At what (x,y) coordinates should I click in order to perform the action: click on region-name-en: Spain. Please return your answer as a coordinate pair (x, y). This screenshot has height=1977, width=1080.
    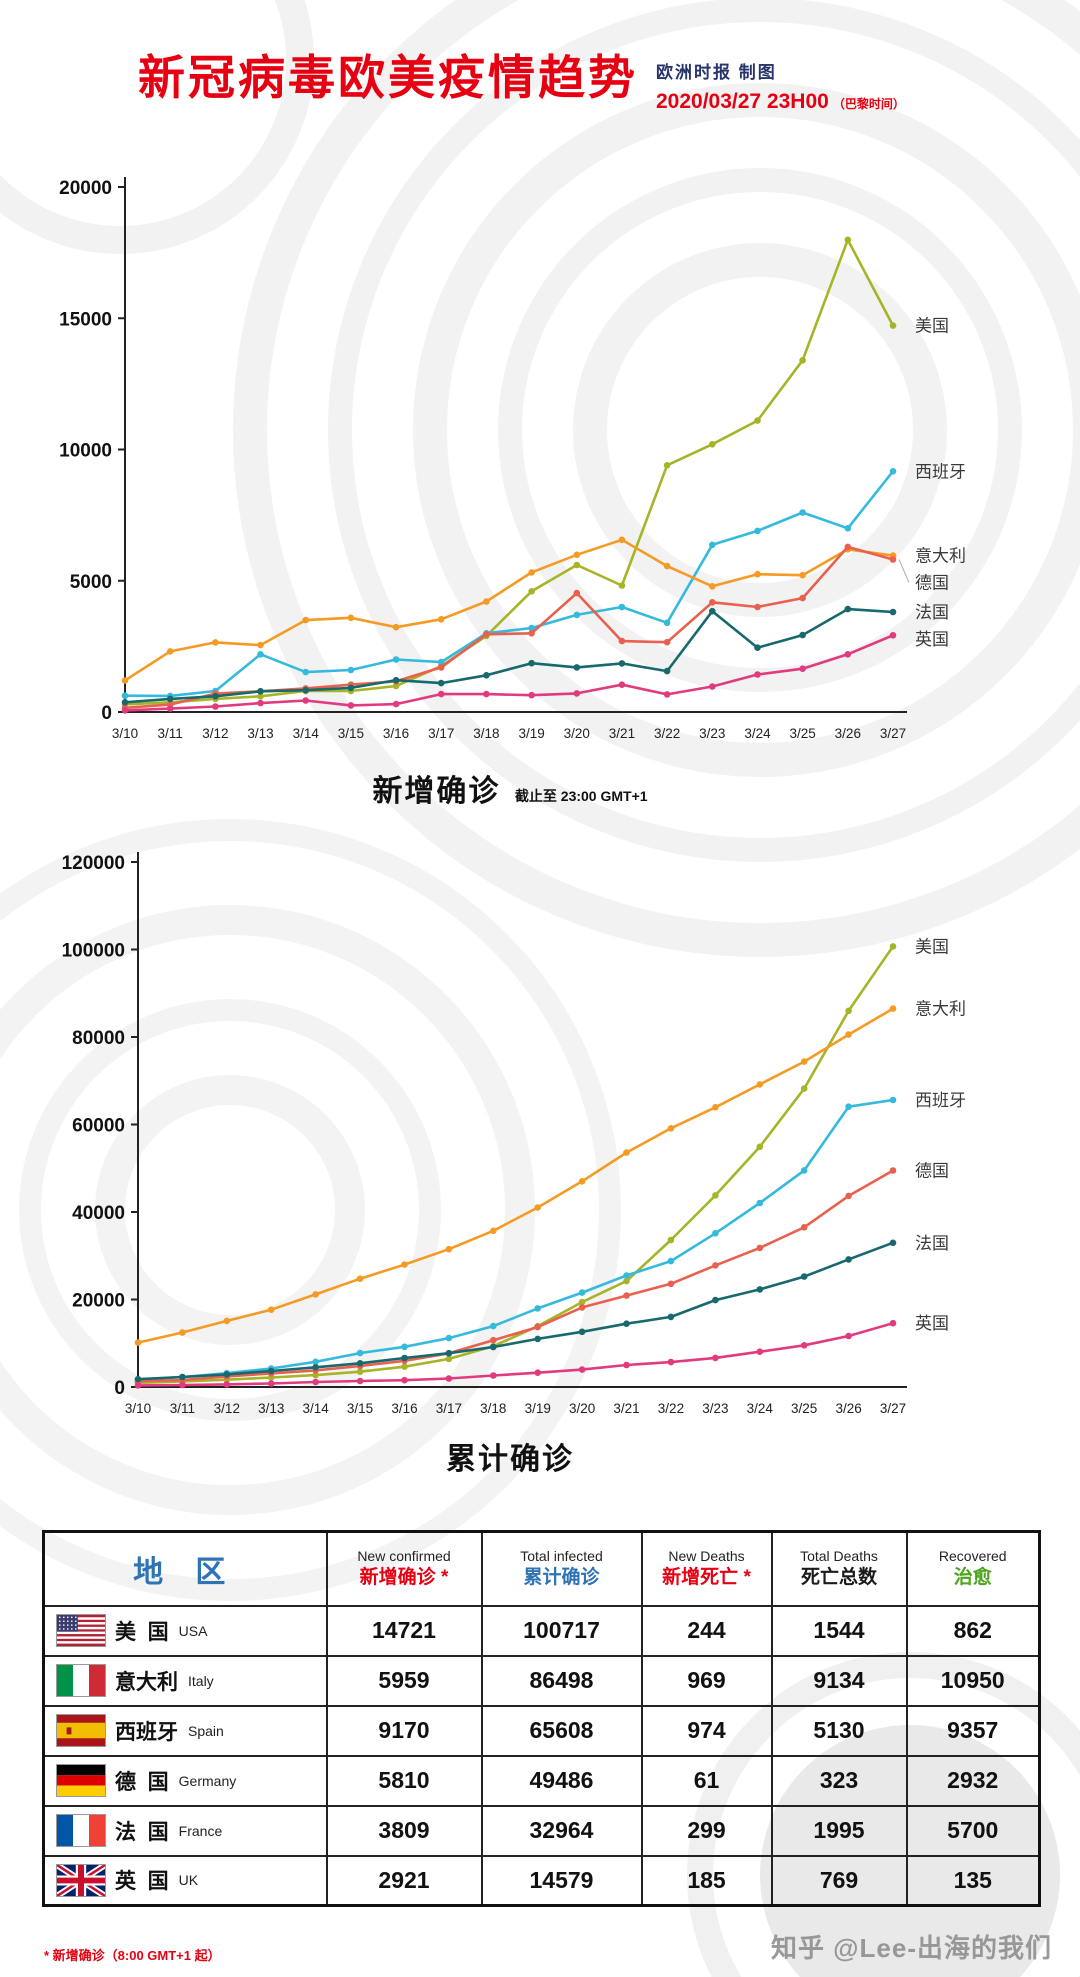
    Looking at the image, I should click on (206, 1730).